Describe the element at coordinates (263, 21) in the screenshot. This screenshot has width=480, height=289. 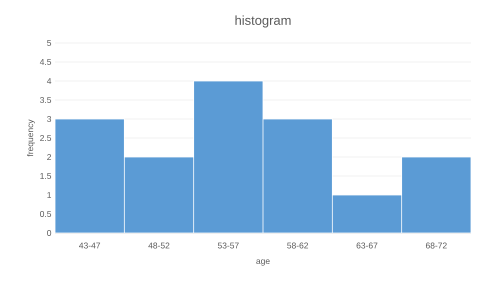
I see `chart-title: histogram` at that location.